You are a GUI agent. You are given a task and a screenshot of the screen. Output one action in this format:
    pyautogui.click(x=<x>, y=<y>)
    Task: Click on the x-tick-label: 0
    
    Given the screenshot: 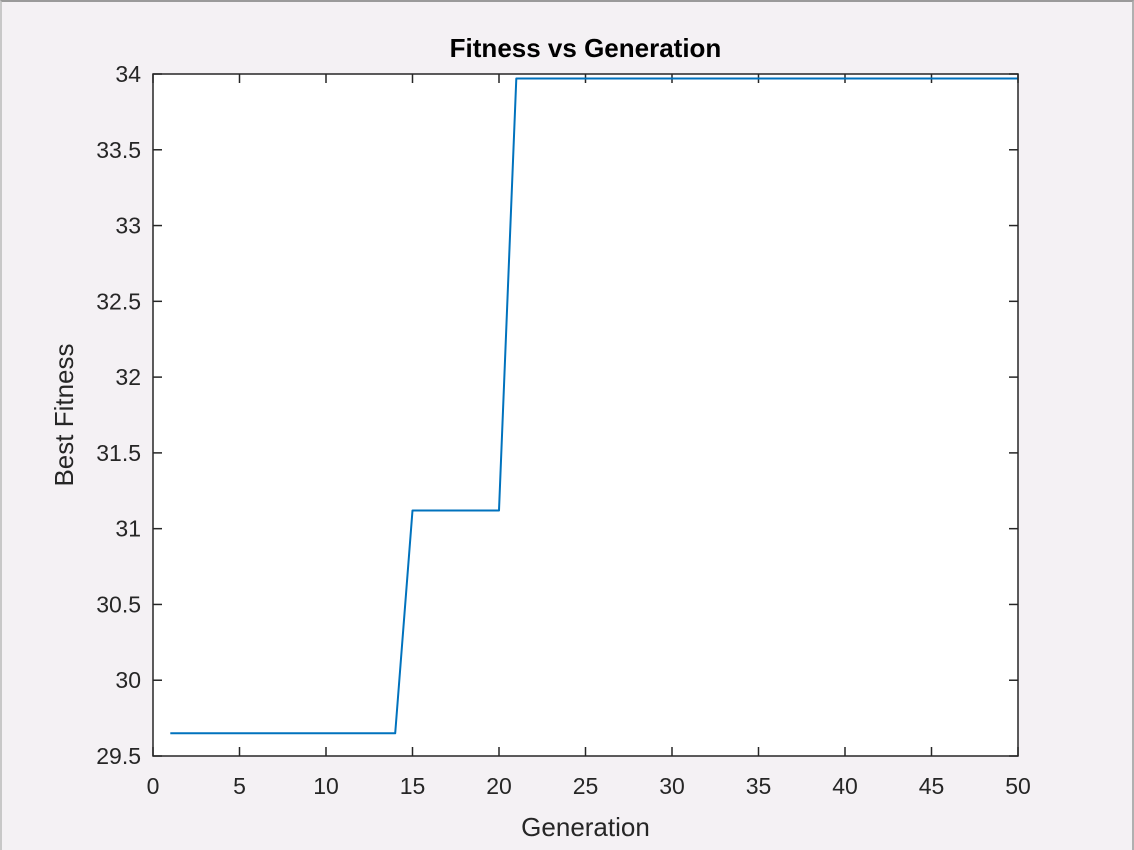 What is the action you would take?
    pyautogui.click(x=153, y=786)
    